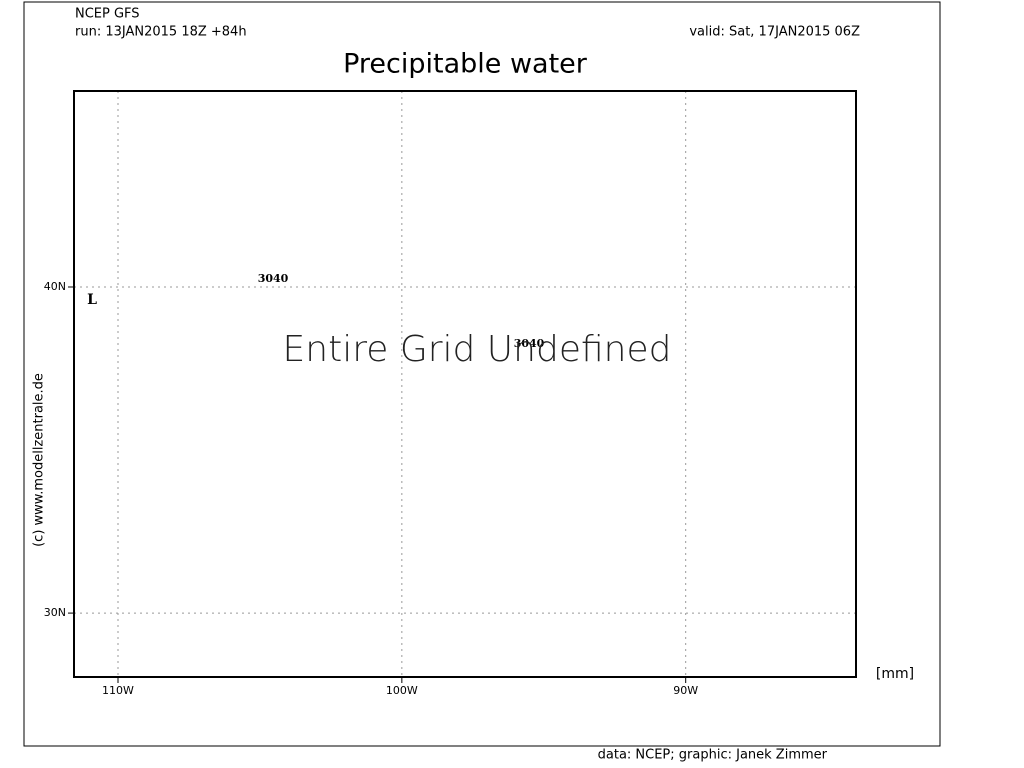  I want to click on low-marker: L, so click(92, 300).